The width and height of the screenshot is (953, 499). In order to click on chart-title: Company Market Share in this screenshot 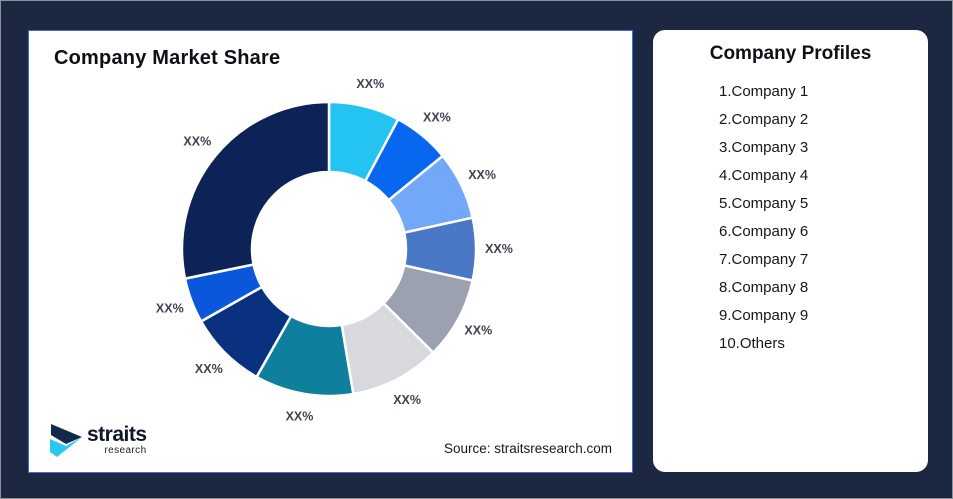, I will do `click(167, 58)`.